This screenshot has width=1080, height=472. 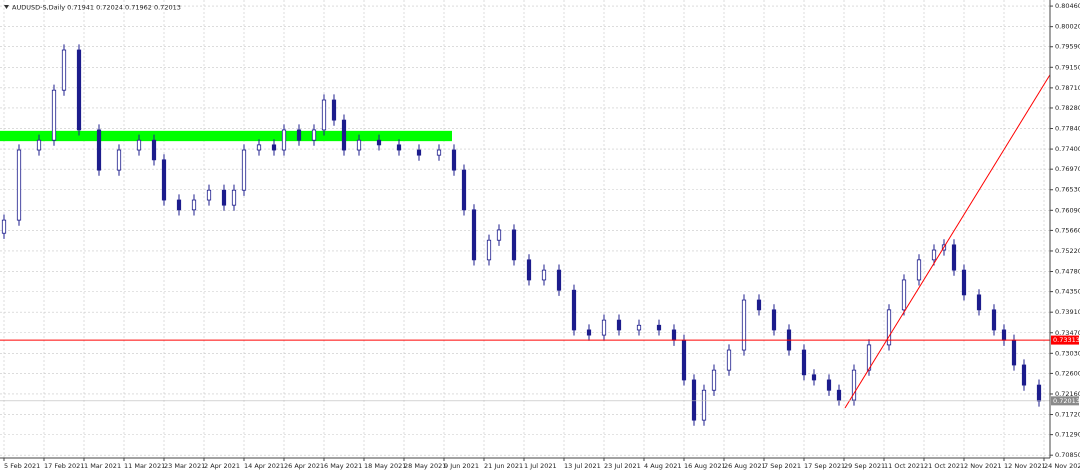 What do you see at coordinates (663, 466) in the screenshot?
I see `x-tick-label: 4 Aug 2021` at bounding box center [663, 466].